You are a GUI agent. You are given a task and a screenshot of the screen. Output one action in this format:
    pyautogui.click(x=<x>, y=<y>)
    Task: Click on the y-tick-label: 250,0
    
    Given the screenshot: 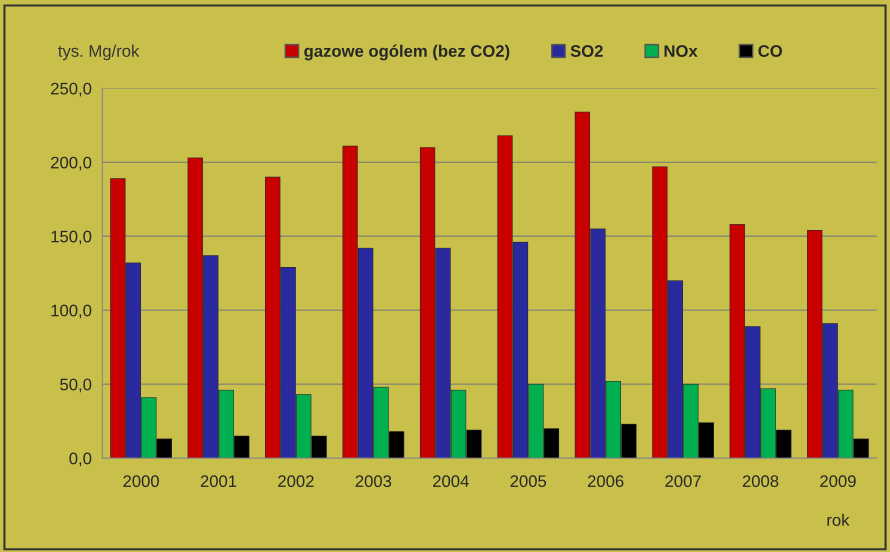 What is the action you would take?
    pyautogui.click(x=71, y=89)
    